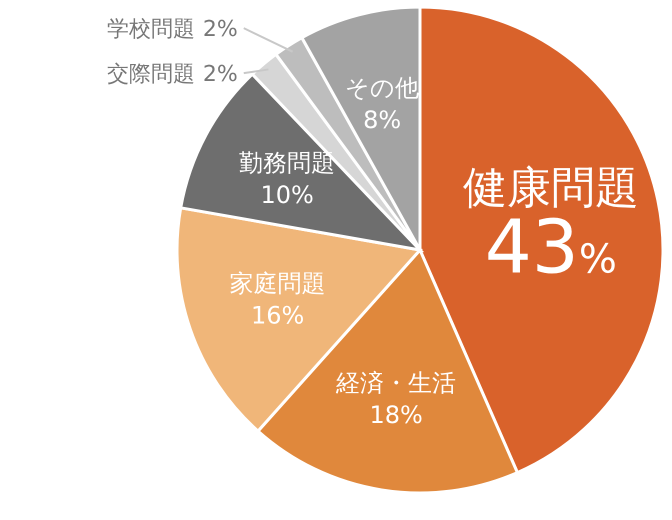 The width and height of the screenshot is (672, 520). What do you see at coordinates (278, 283) in the screenshot?
I see `slice-label: 家庭問題` at bounding box center [278, 283].